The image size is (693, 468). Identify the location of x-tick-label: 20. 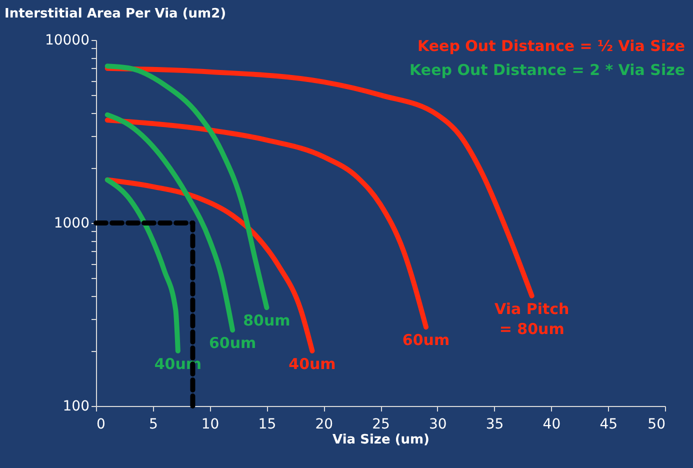
(324, 424).